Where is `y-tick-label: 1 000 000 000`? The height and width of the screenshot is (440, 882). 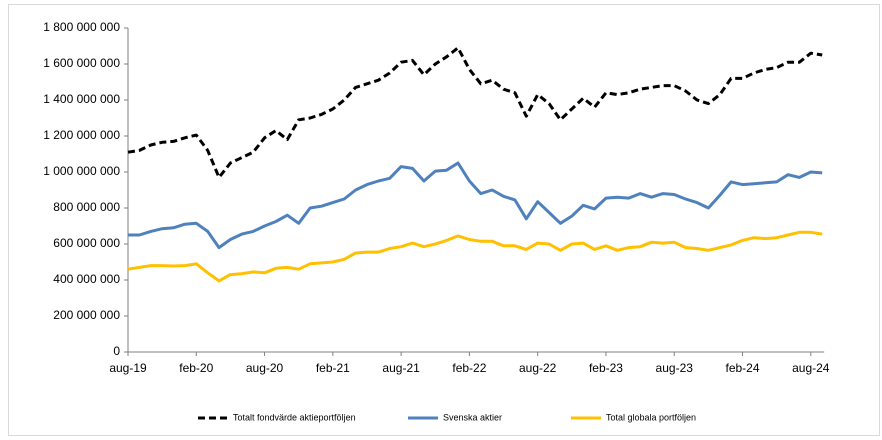 y-tick-label: 1 000 000 000 is located at coordinates (81, 171).